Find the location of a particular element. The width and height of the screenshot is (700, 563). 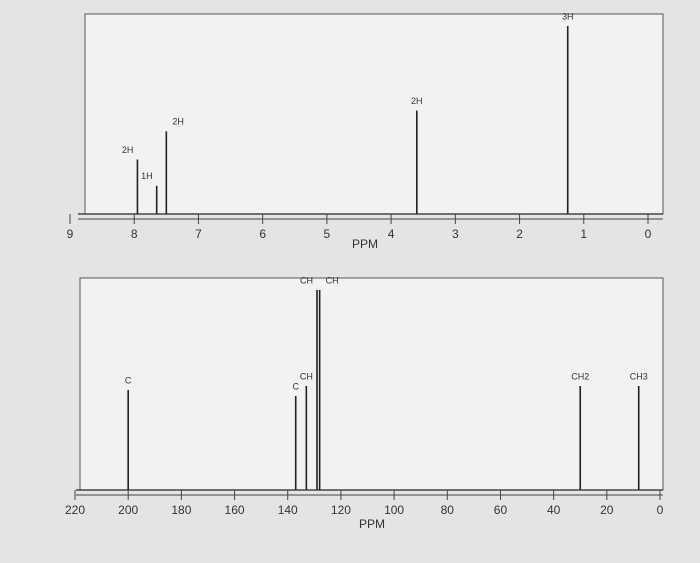

peak-label: 3H is located at coordinates (568, 16).